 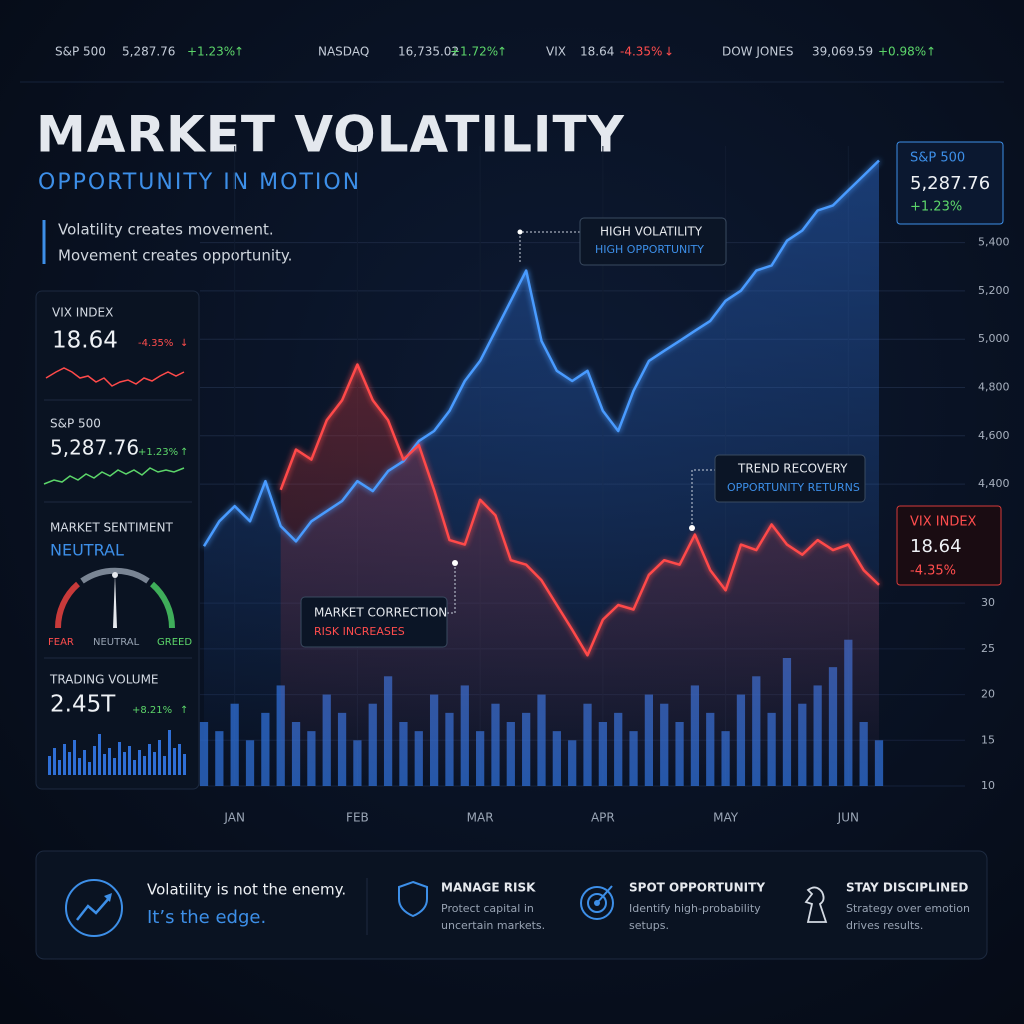 What do you see at coordinates (117, 752) in the screenshot?
I see `mini-bars` at bounding box center [117, 752].